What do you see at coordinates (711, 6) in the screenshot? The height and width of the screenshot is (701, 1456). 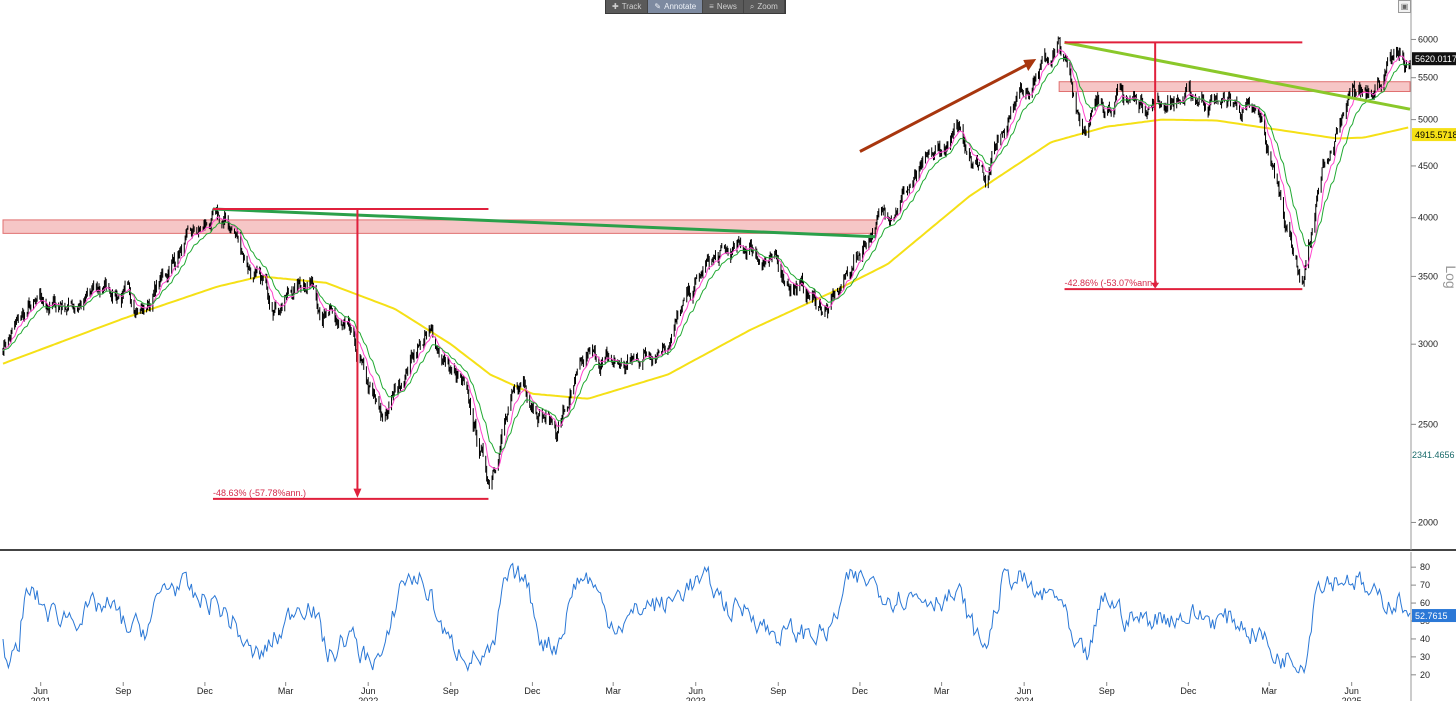 I see `news-icon: ≡` at bounding box center [711, 6].